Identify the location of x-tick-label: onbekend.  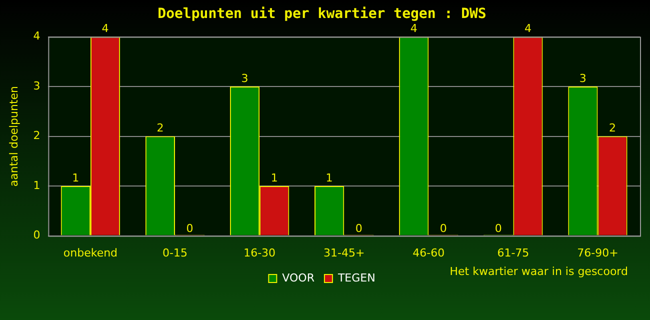
(90, 253).